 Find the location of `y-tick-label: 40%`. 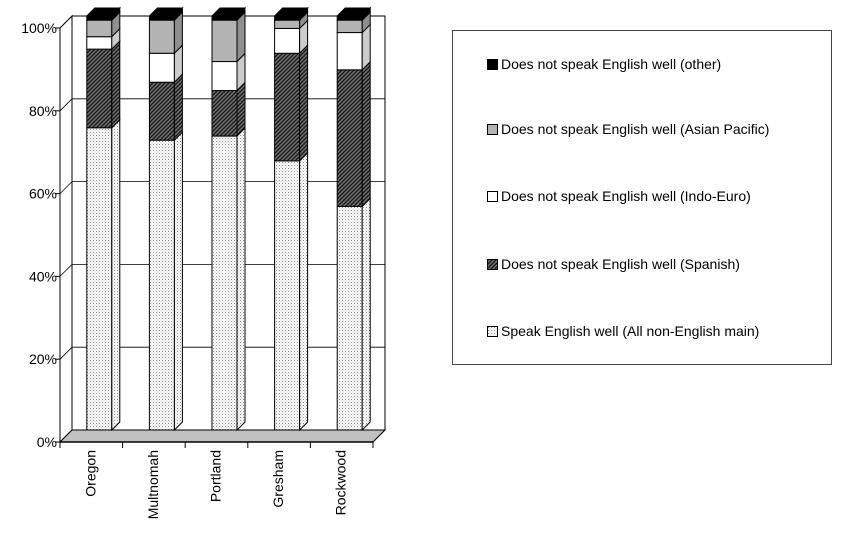

y-tick-label: 40% is located at coordinates (43, 276).